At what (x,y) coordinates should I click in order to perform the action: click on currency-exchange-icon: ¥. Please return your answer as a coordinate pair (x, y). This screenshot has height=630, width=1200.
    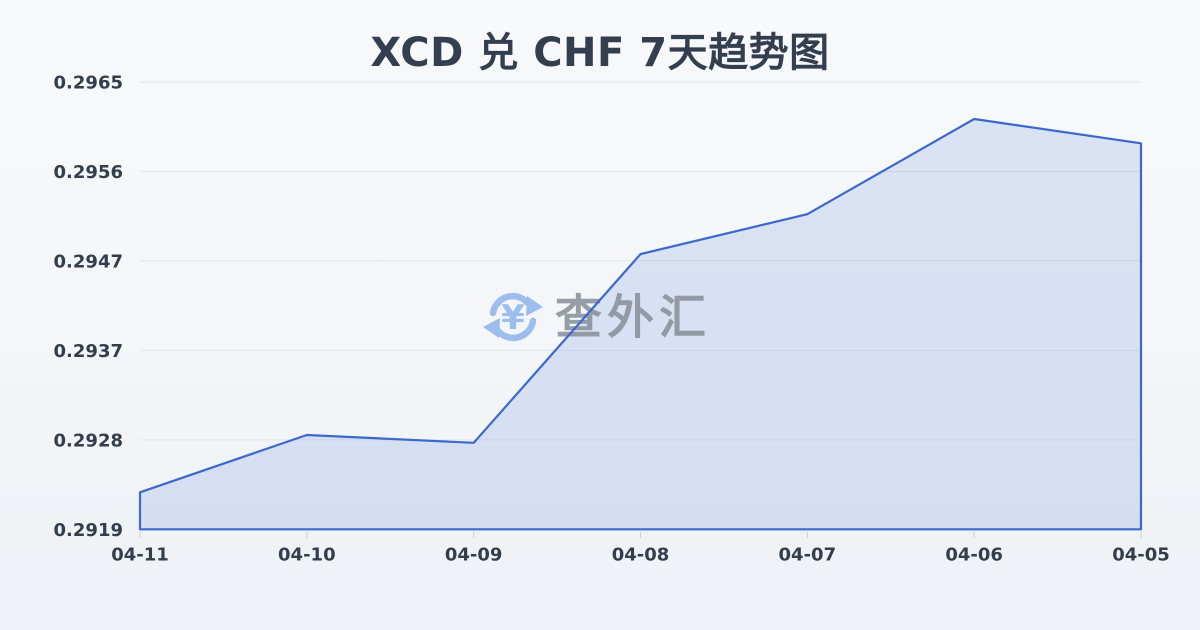
    Looking at the image, I should click on (513, 317).